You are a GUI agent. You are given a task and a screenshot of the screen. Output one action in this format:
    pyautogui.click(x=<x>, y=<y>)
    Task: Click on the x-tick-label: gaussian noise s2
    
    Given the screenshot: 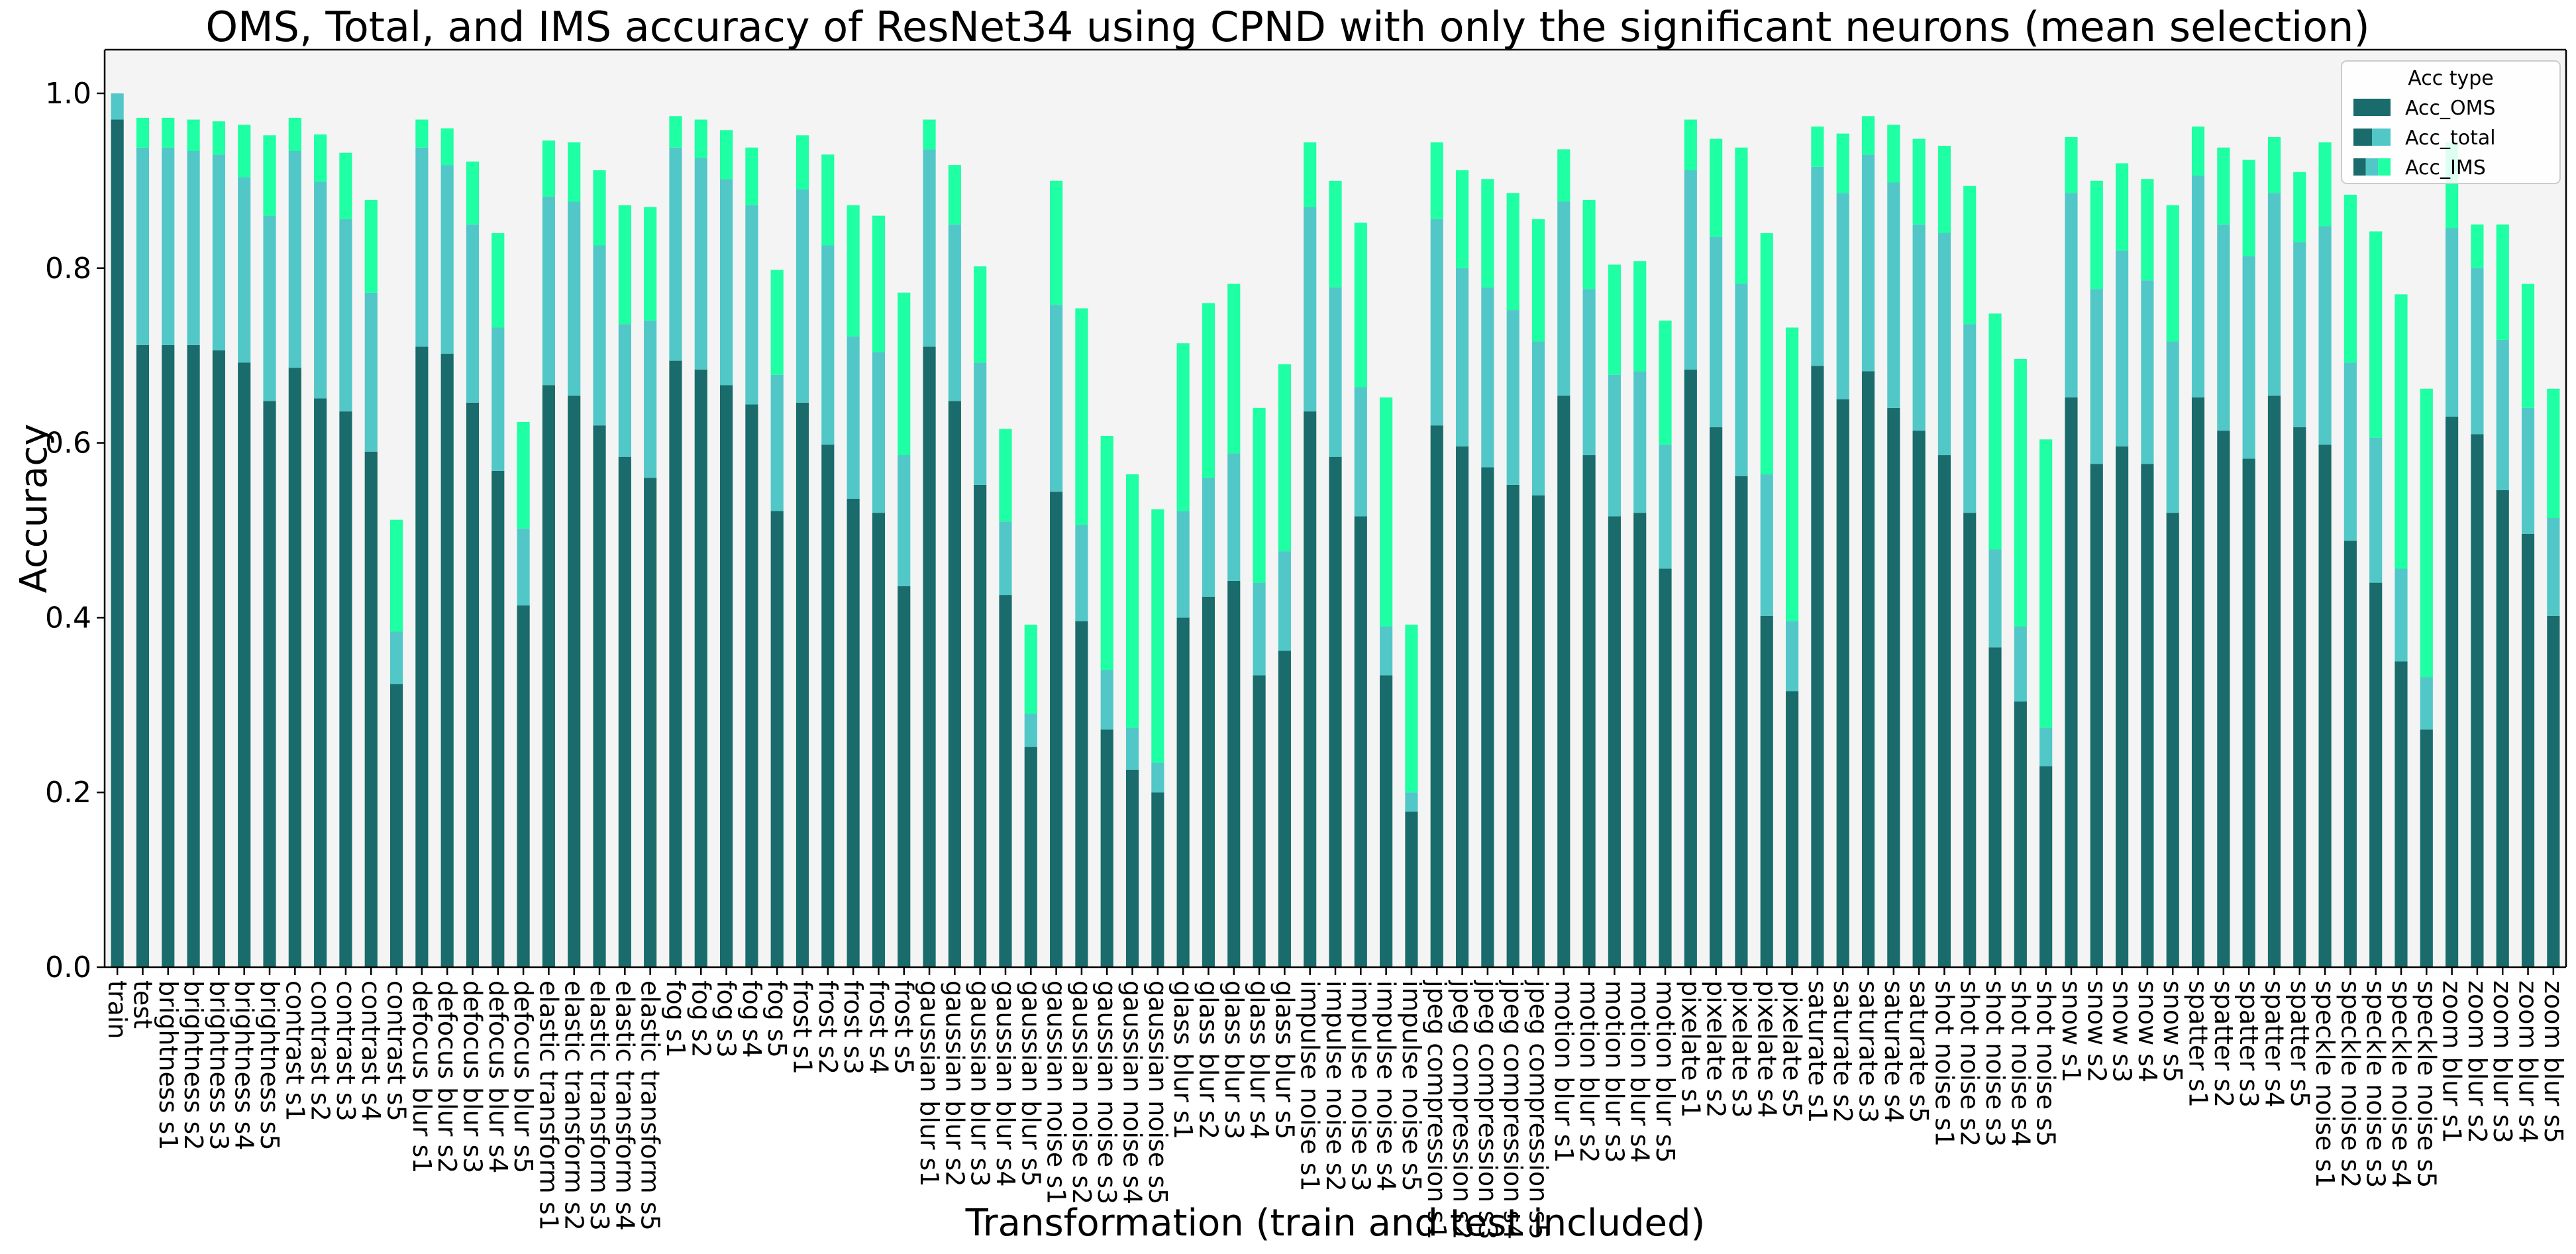 What is the action you would take?
    pyautogui.click(x=1081, y=1092)
    